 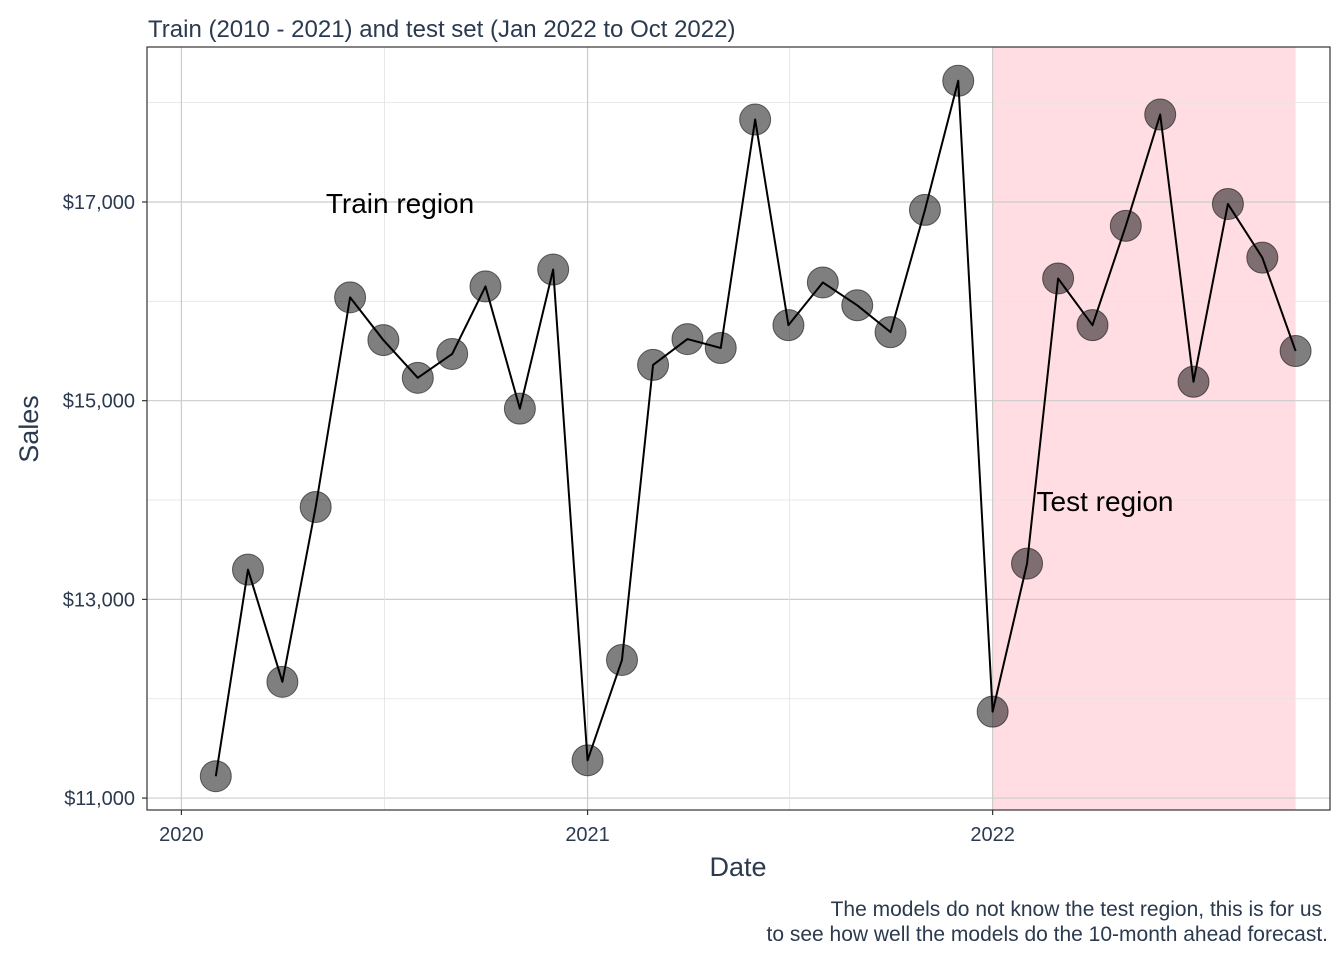 I want to click on x-tick-label: 2020, so click(x=181, y=835).